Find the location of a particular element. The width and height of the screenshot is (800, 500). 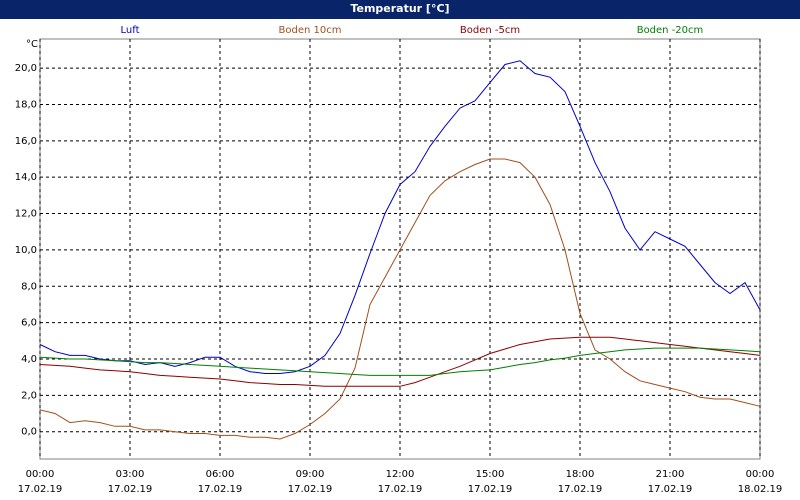

y-tick-label: 0,0 is located at coordinates (29, 432).